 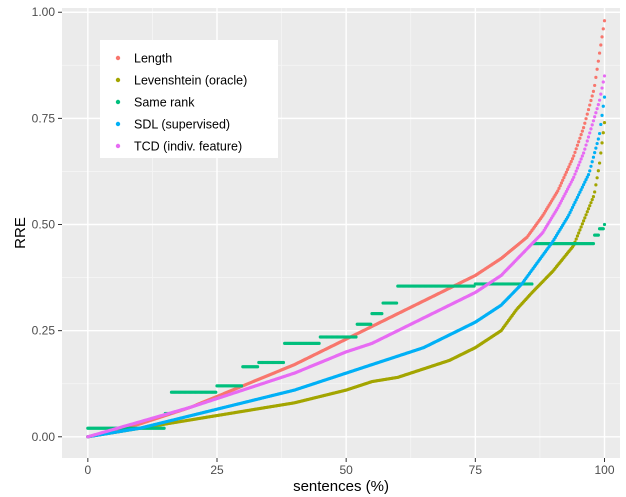 What do you see at coordinates (189, 99) in the screenshot?
I see `legend-box` at bounding box center [189, 99].